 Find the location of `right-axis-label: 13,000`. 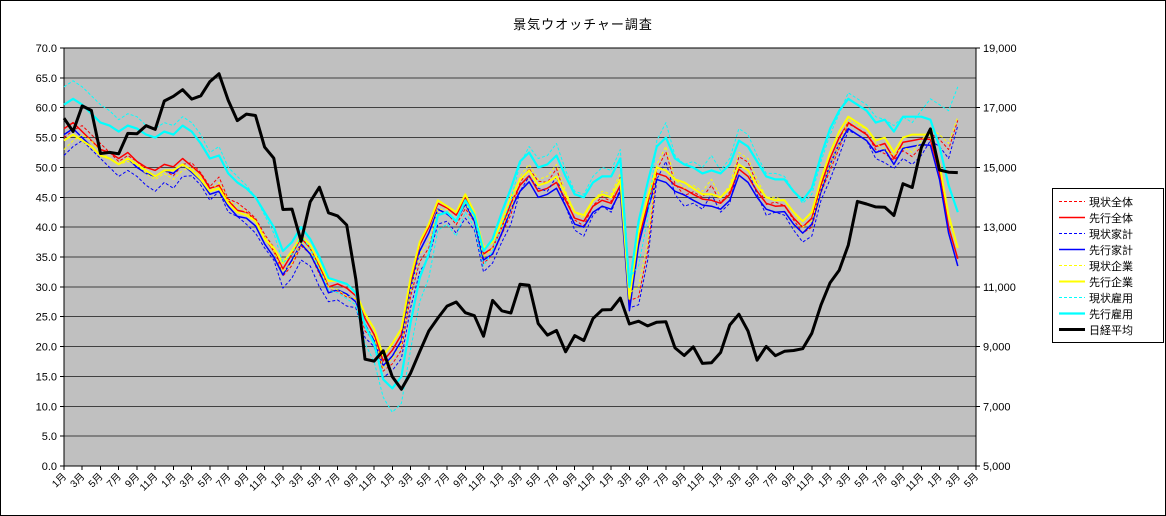

right-axis-label: 13,000 is located at coordinates (1000, 228).